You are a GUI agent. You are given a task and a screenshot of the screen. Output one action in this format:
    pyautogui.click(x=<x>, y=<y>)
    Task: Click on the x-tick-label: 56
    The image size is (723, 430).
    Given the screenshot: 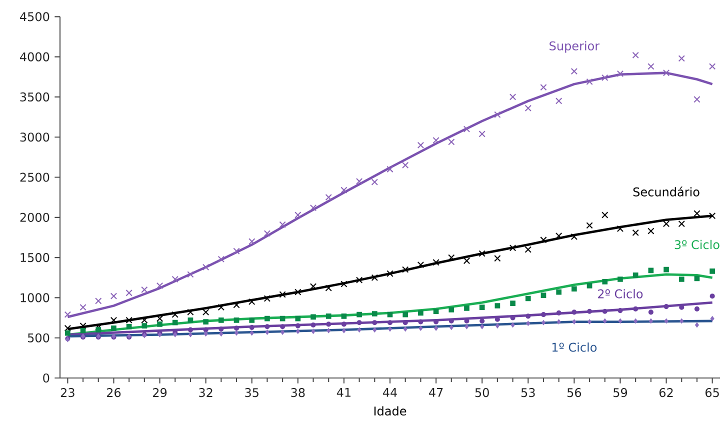 What is the action you would take?
    pyautogui.click(x=574, y=393)
    